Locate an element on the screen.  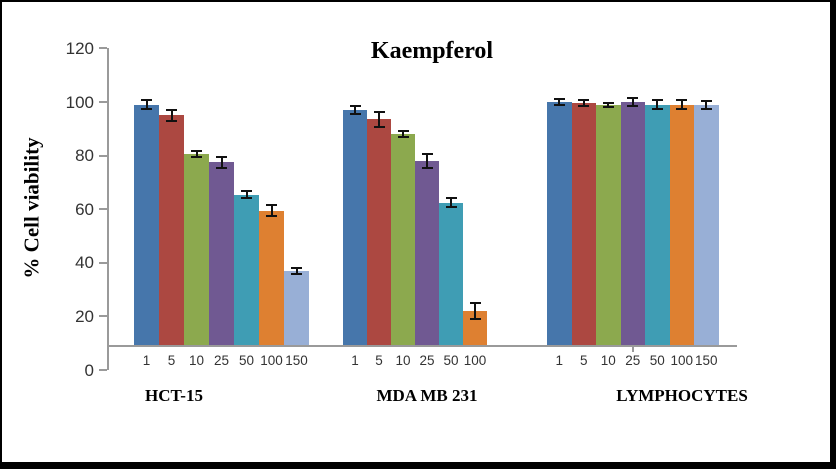
category-label-lymphocytes-10: 10 is located at coordinates (608, 360).